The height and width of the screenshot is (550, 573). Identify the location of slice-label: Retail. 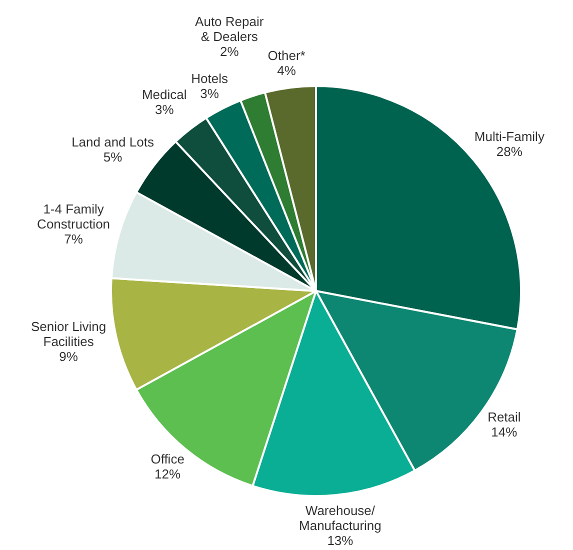
(504, 417).